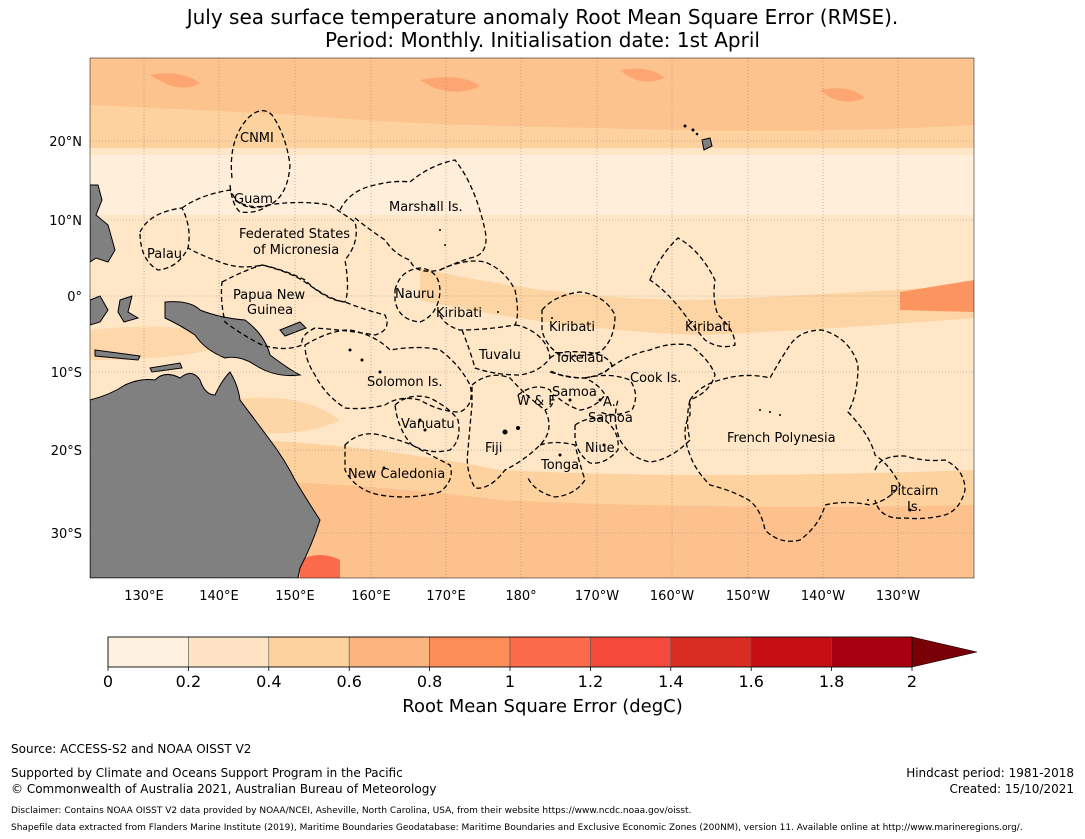 The height and width of the screenshot is (839, 1085). I want to click on colorbar-label: Root Mean Square Error (degC), so click(542, 706).